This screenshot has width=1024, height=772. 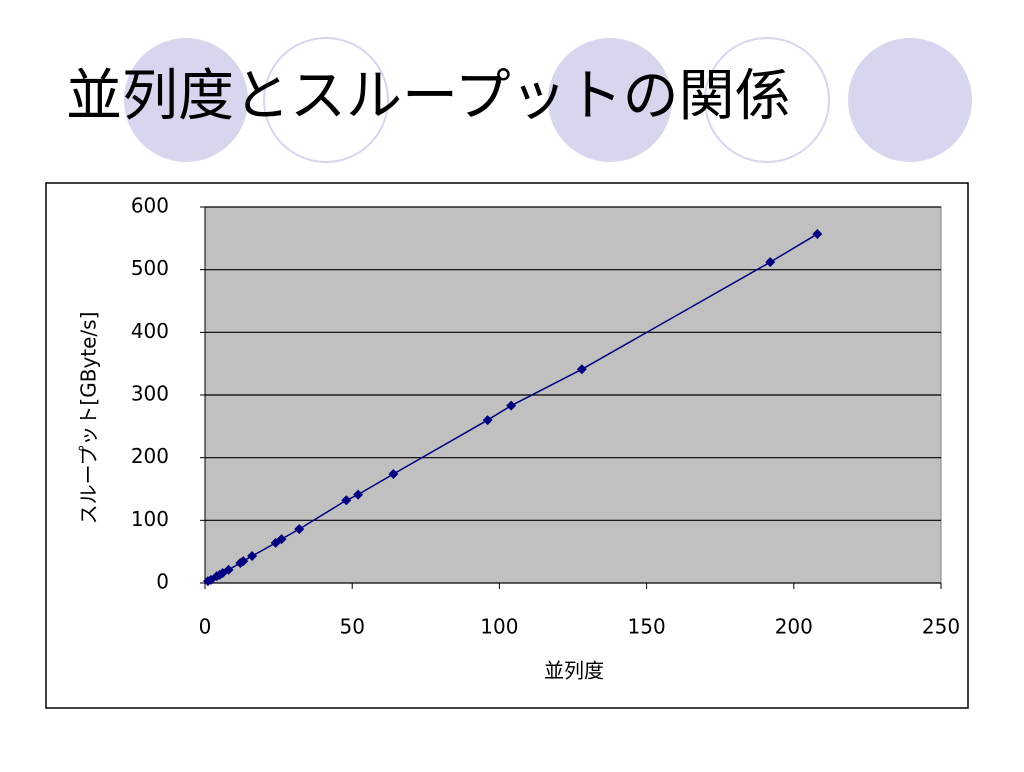 I want to click on title-decoration, so click(x=548, y=100).